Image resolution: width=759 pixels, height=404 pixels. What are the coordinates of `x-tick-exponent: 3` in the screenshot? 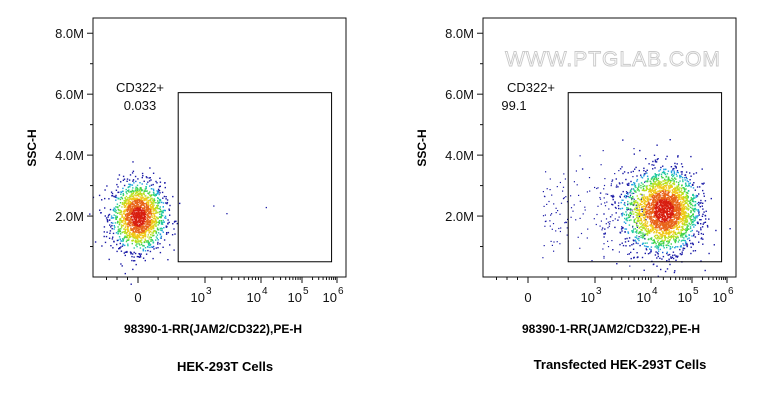 It's located at (209, 291).